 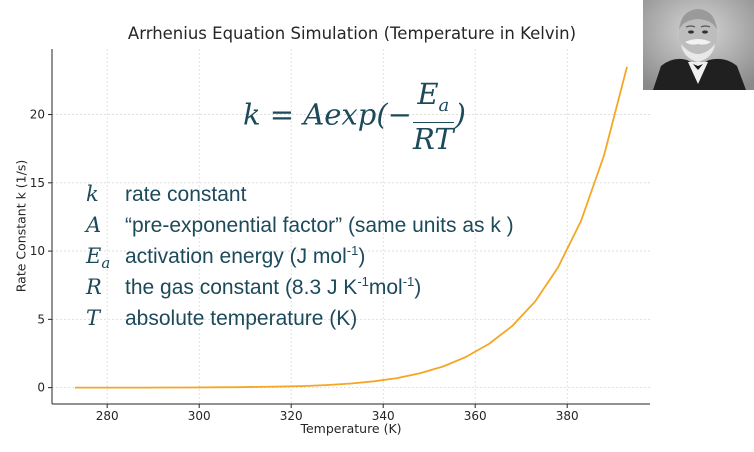 I want to click on definition-text: rate constant, so click(x=185, y=194).